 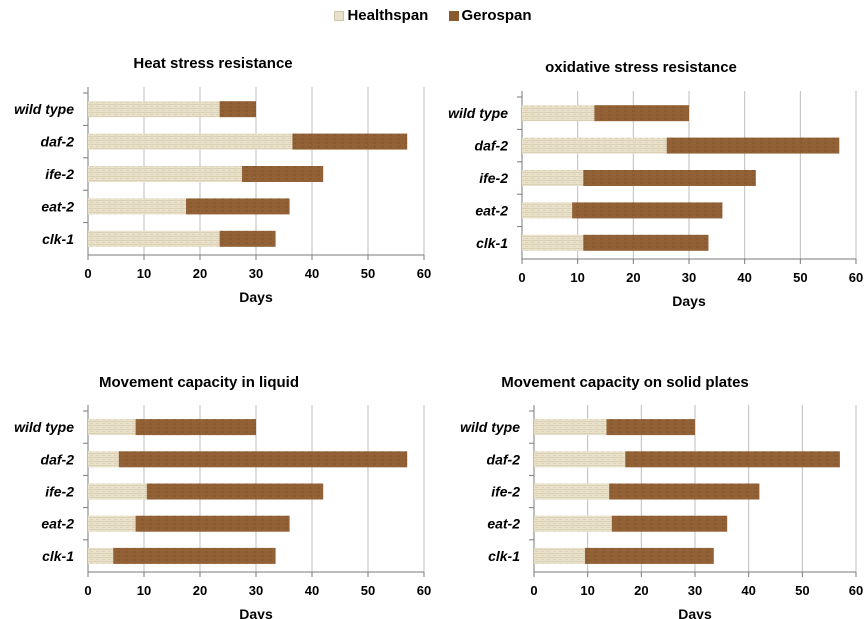 I want to click on chart-title: oxidative stress resistance, so click(x=641, y=67).